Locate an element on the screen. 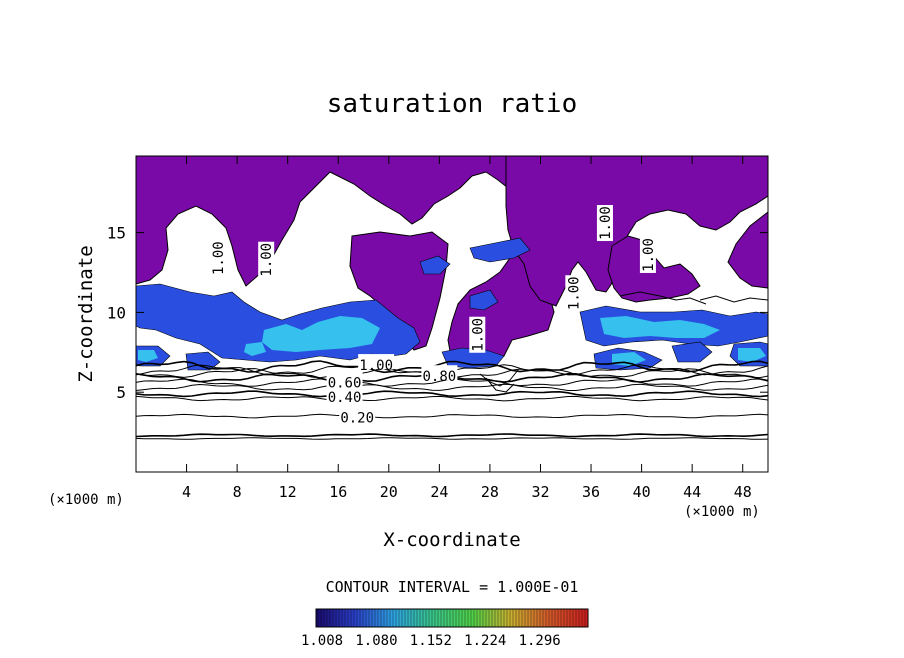  x-tick-label: 24 is located at coordinates (439, 492).